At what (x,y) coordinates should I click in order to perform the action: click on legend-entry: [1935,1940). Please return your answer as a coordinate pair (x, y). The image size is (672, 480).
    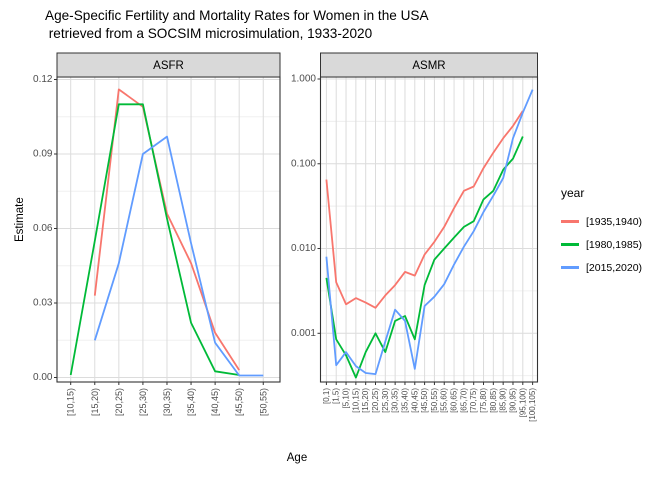
    Looking at the image, I should click on (601, 221).